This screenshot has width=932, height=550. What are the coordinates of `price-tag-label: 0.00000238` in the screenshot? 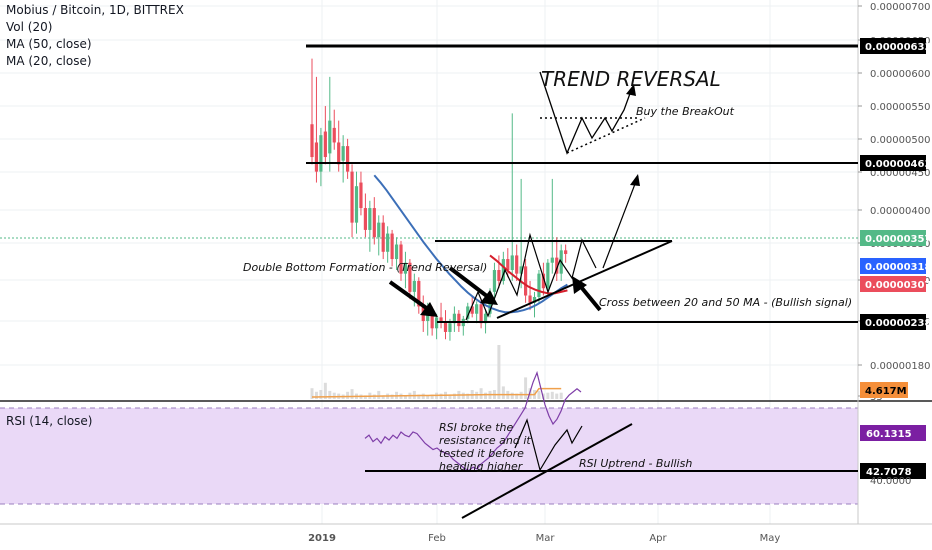 It's located at (898, 323).